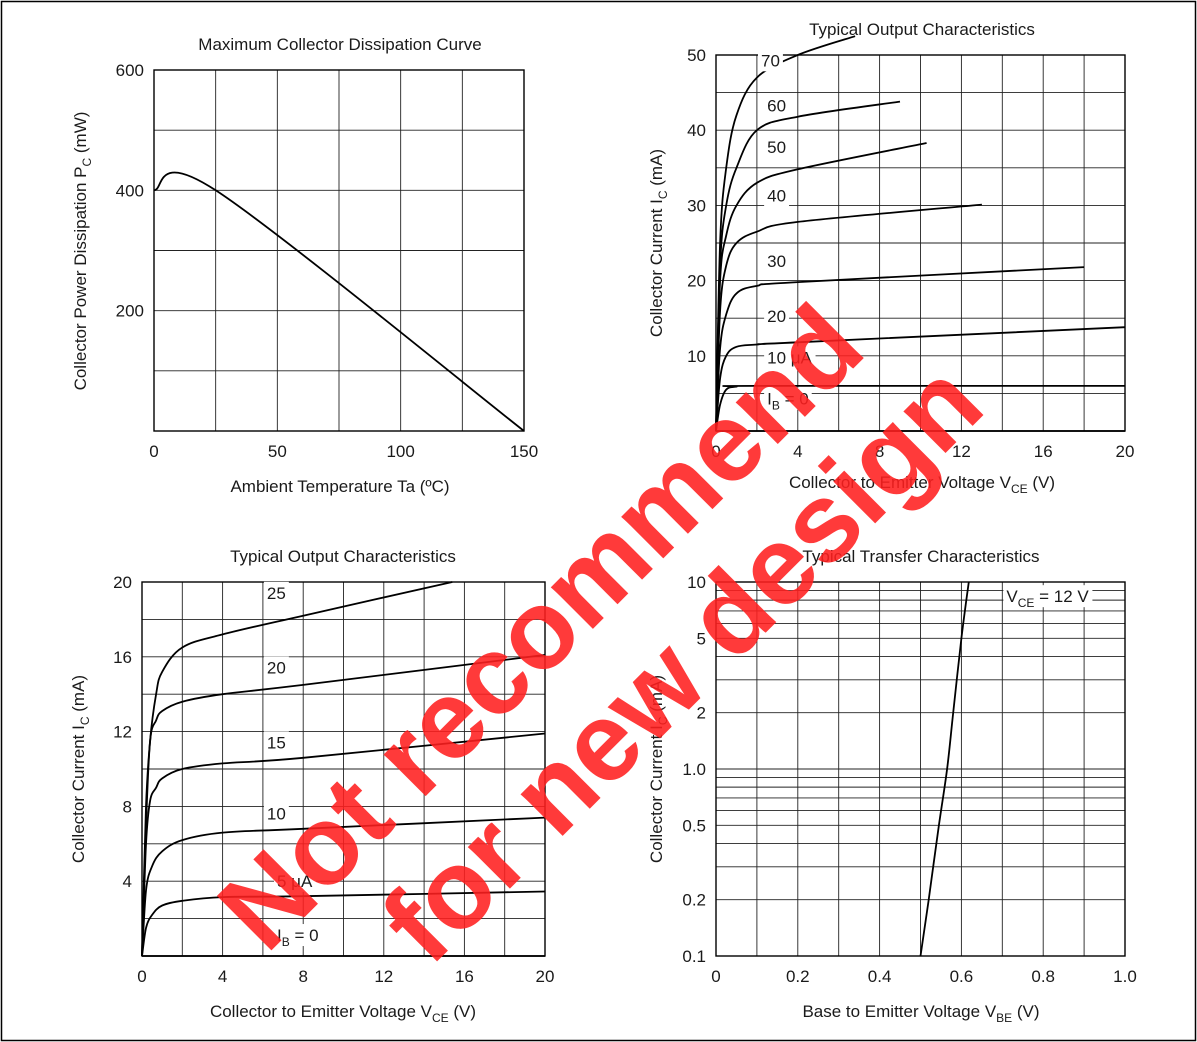 Image resolution: width=1197 pixels, height=1042 pixels. Describe the element at coordinates (80, 135) in the screenshot. I see `y-axis-label-unit: (mW)` at that location.